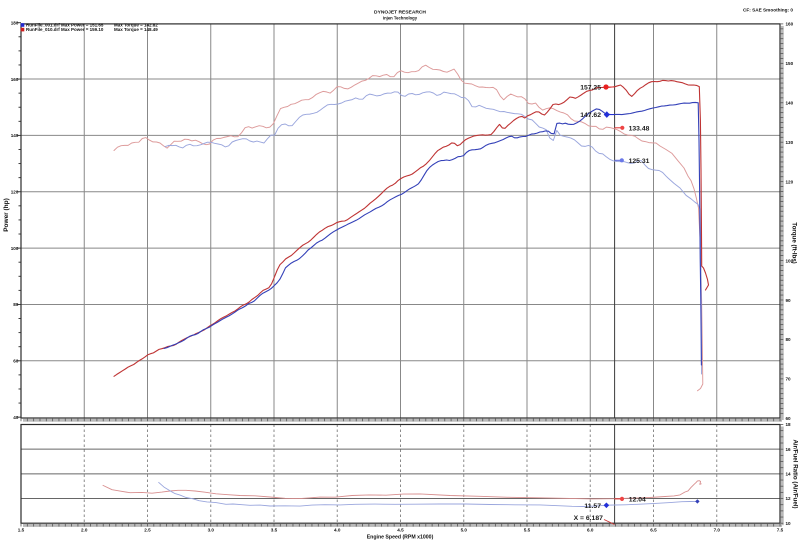  I want to click on svg-text: 2.5, so click(147, 530).